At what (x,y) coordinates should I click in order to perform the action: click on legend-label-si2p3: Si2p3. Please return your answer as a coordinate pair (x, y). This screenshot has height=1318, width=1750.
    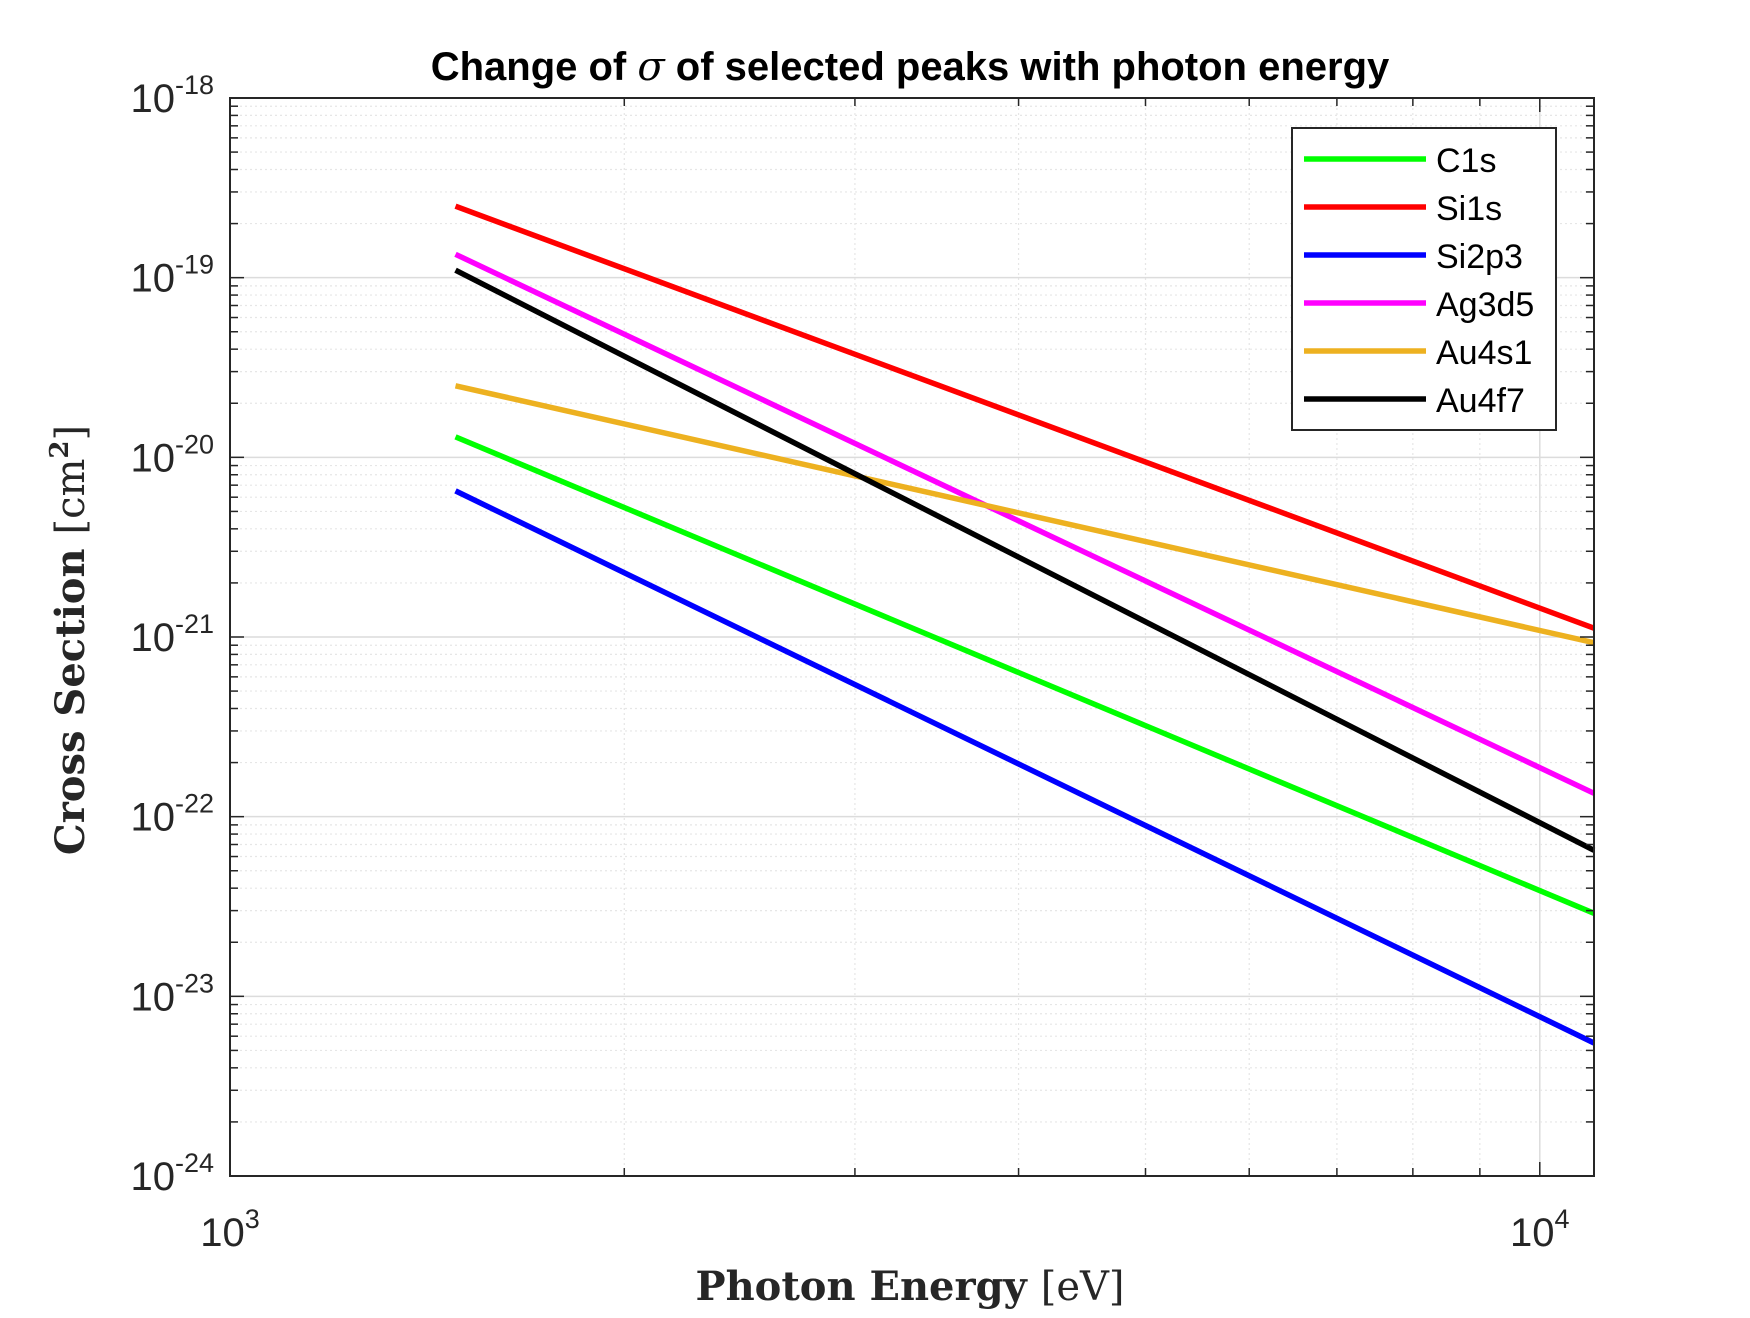
    Looking at the image, I should click on (1479, 257).